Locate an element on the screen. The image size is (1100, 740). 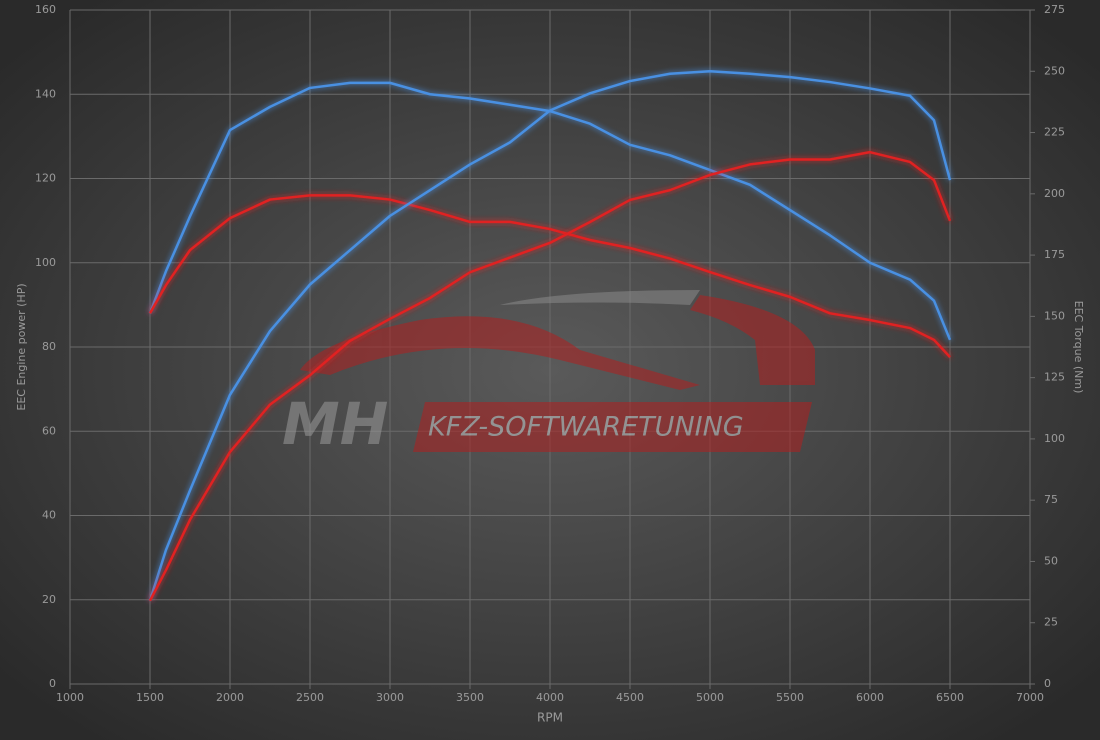
y2-tick-label: 225 is located at coordinates (1054, 132).